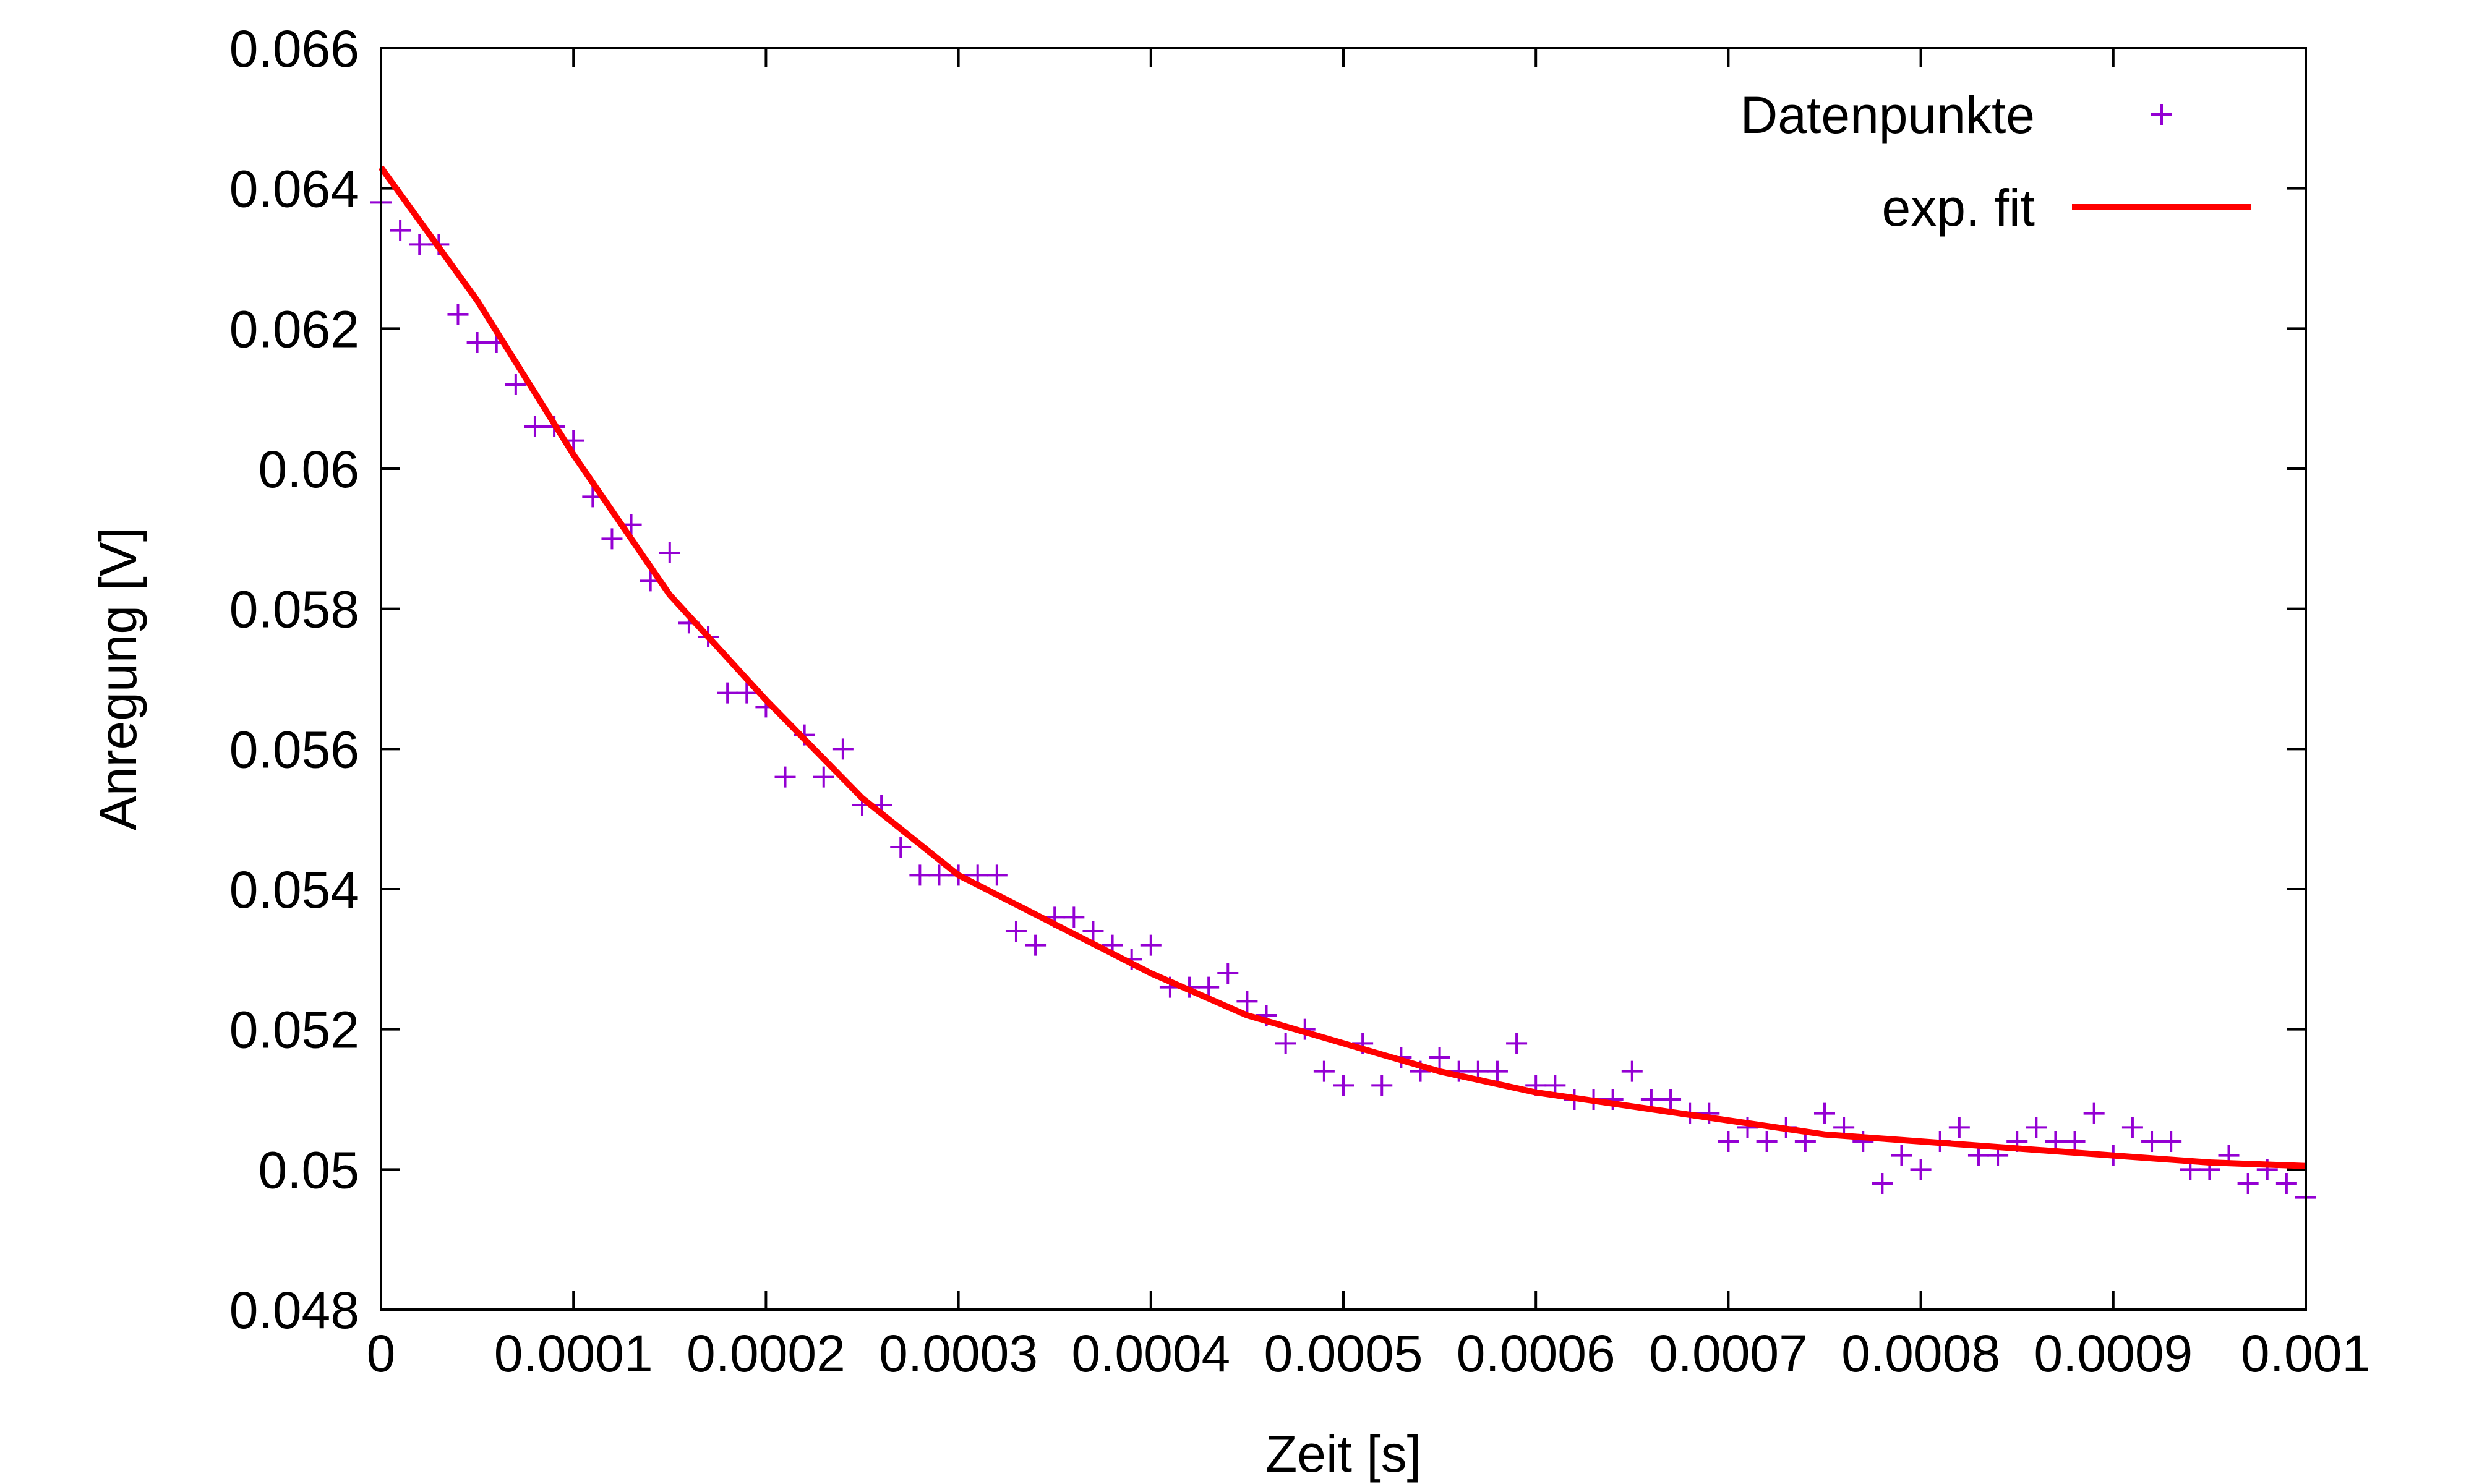 The width and height of the screenshot is (2474, 1484). Describe the element at coordinates (1958, 208) in the screenshot. I see `legend-label: exp. fit` at that location.